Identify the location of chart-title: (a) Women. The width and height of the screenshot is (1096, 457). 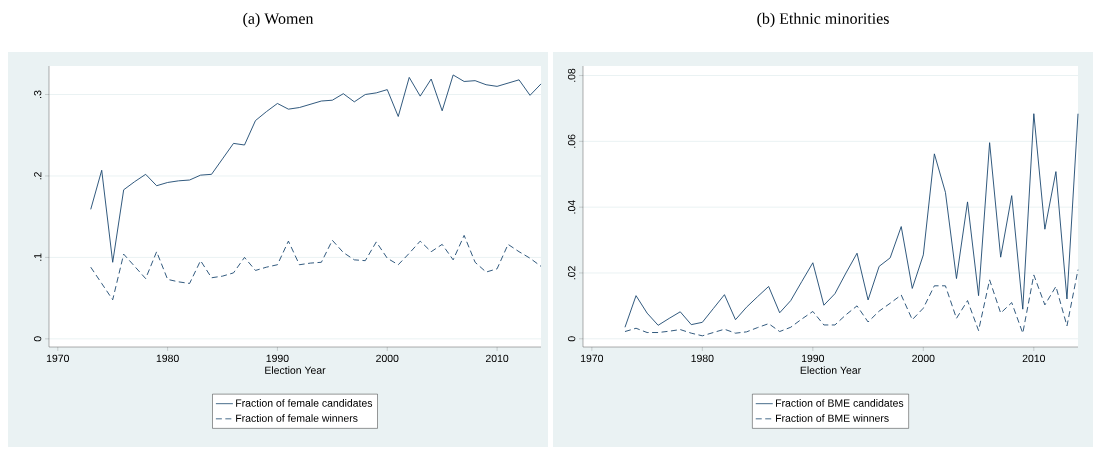
(278, 20).